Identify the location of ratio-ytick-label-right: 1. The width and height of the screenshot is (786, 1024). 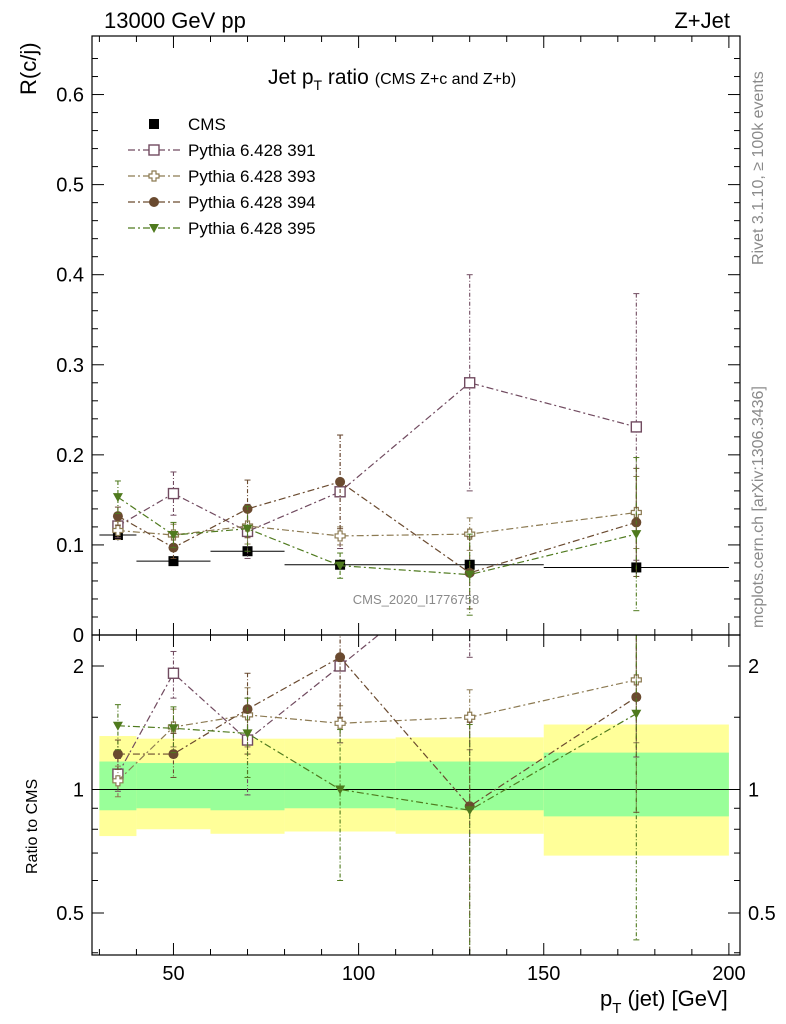
(753, 790).